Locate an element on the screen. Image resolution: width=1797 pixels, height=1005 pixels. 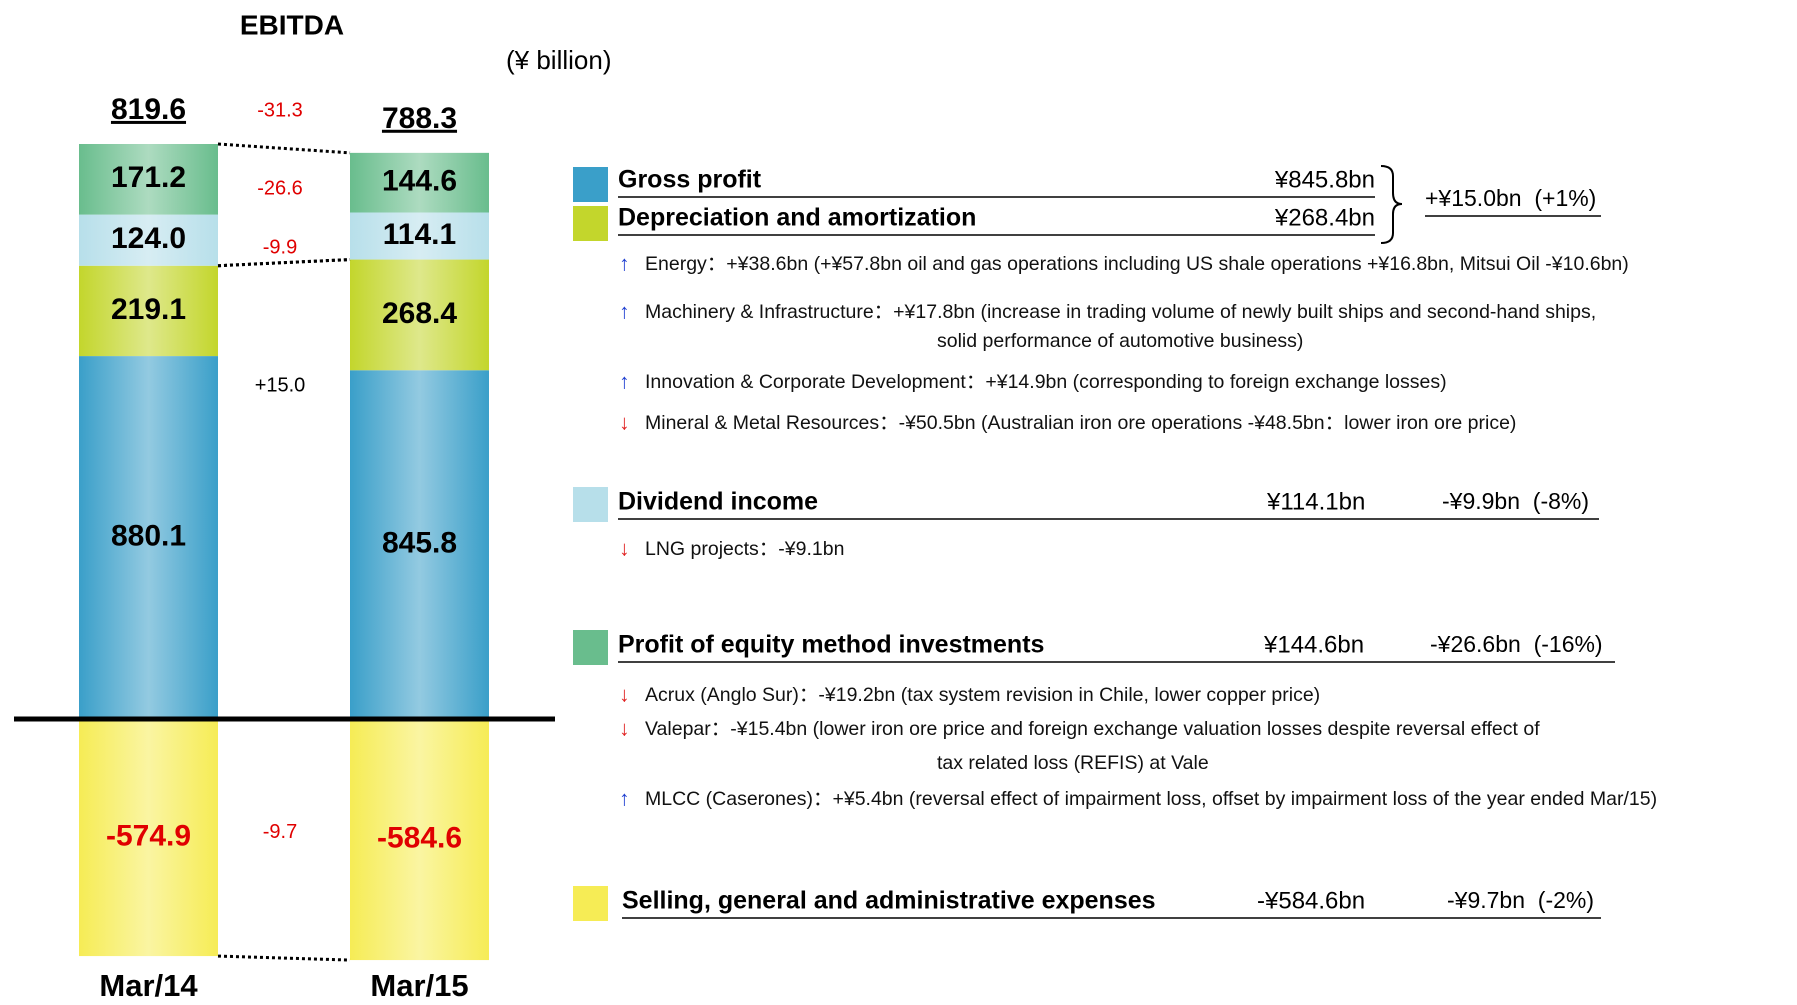
section-change: -¥9.7bn (-2%) is located at coordinates (1520, 900).